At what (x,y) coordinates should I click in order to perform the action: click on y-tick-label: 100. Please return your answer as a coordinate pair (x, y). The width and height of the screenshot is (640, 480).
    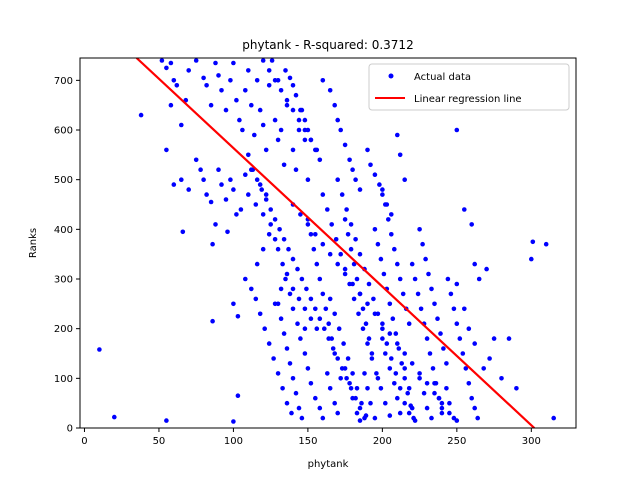
    Looking at the image, I should click on (63, 379).